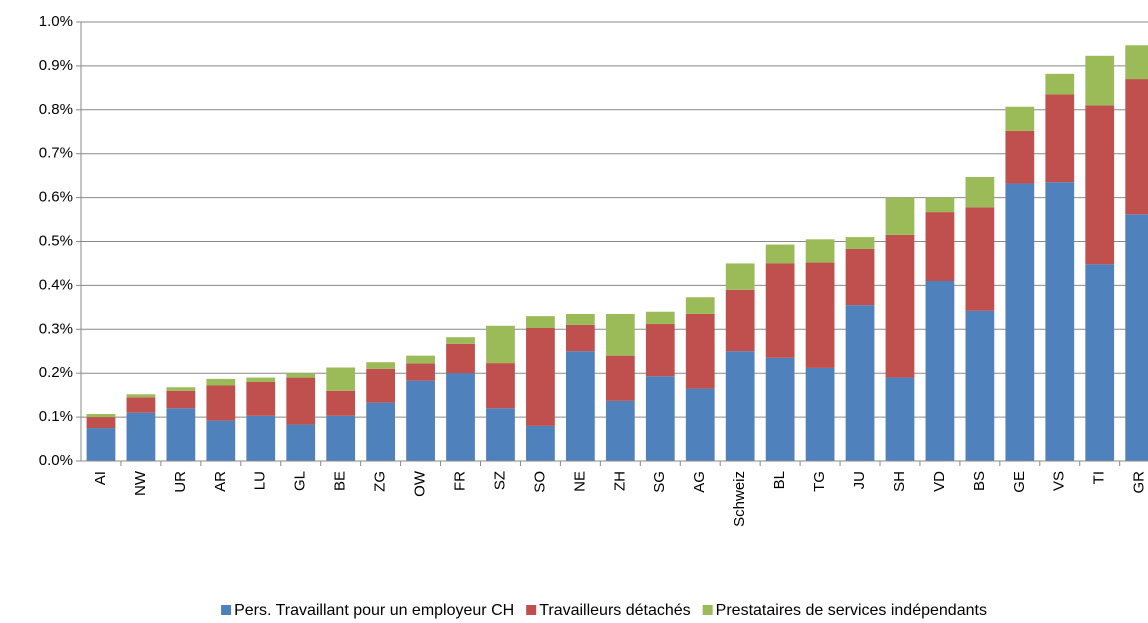  What do you see at coordinates (851, 610) in the screenshot?
I see `legend-label: Prestataires de services indépendants` at bounding box center [851, 610].